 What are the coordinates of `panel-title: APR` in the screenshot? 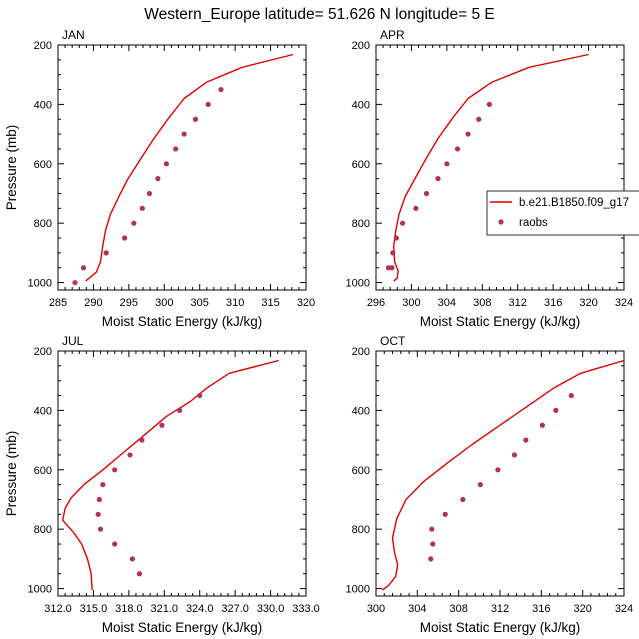 It's located at (392, 35).